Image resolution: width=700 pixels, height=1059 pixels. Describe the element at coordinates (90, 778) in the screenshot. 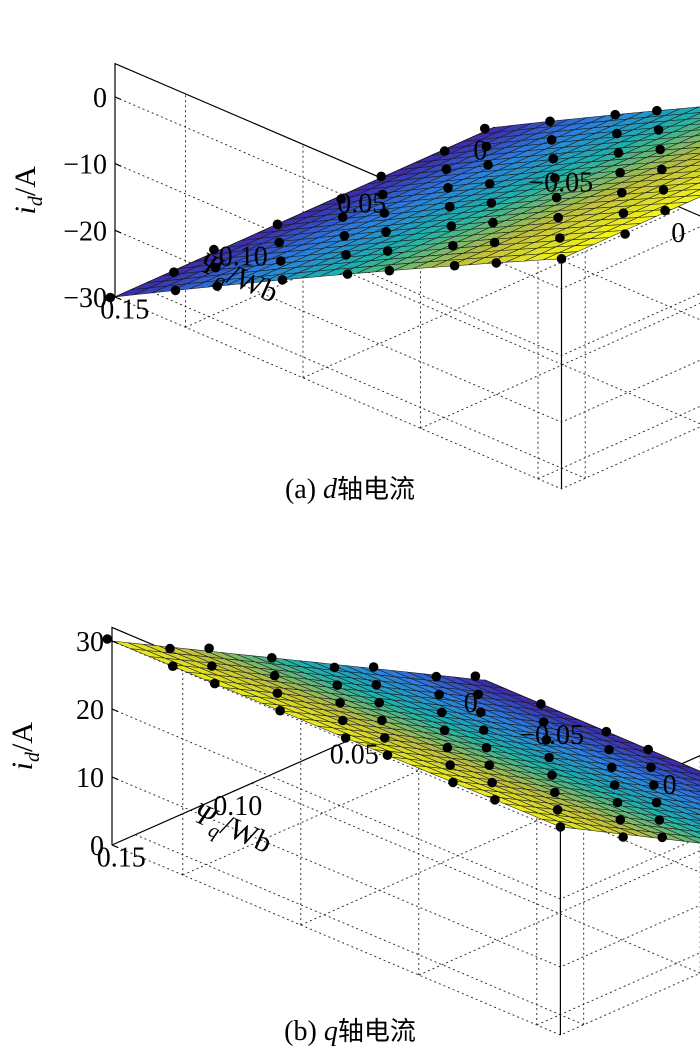

I see `z-tick-label: 10` at that location.